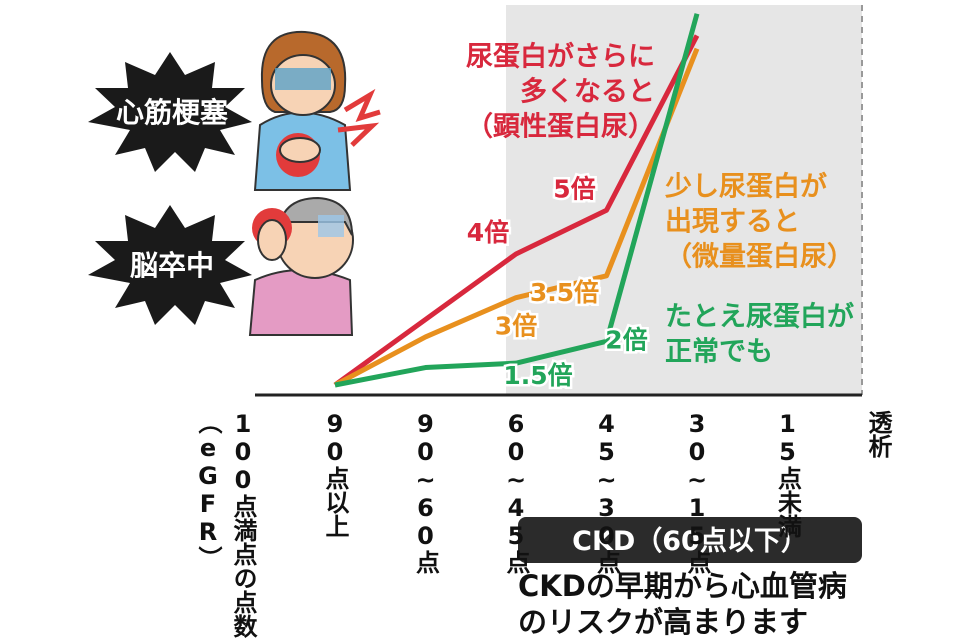 The width and height of the screenshot is (960, 640). What do you see at coordinates (560, 127) in the screenshot?
I see `series-note: （顕性蛋白尿）` at bounding box center [560, 127].